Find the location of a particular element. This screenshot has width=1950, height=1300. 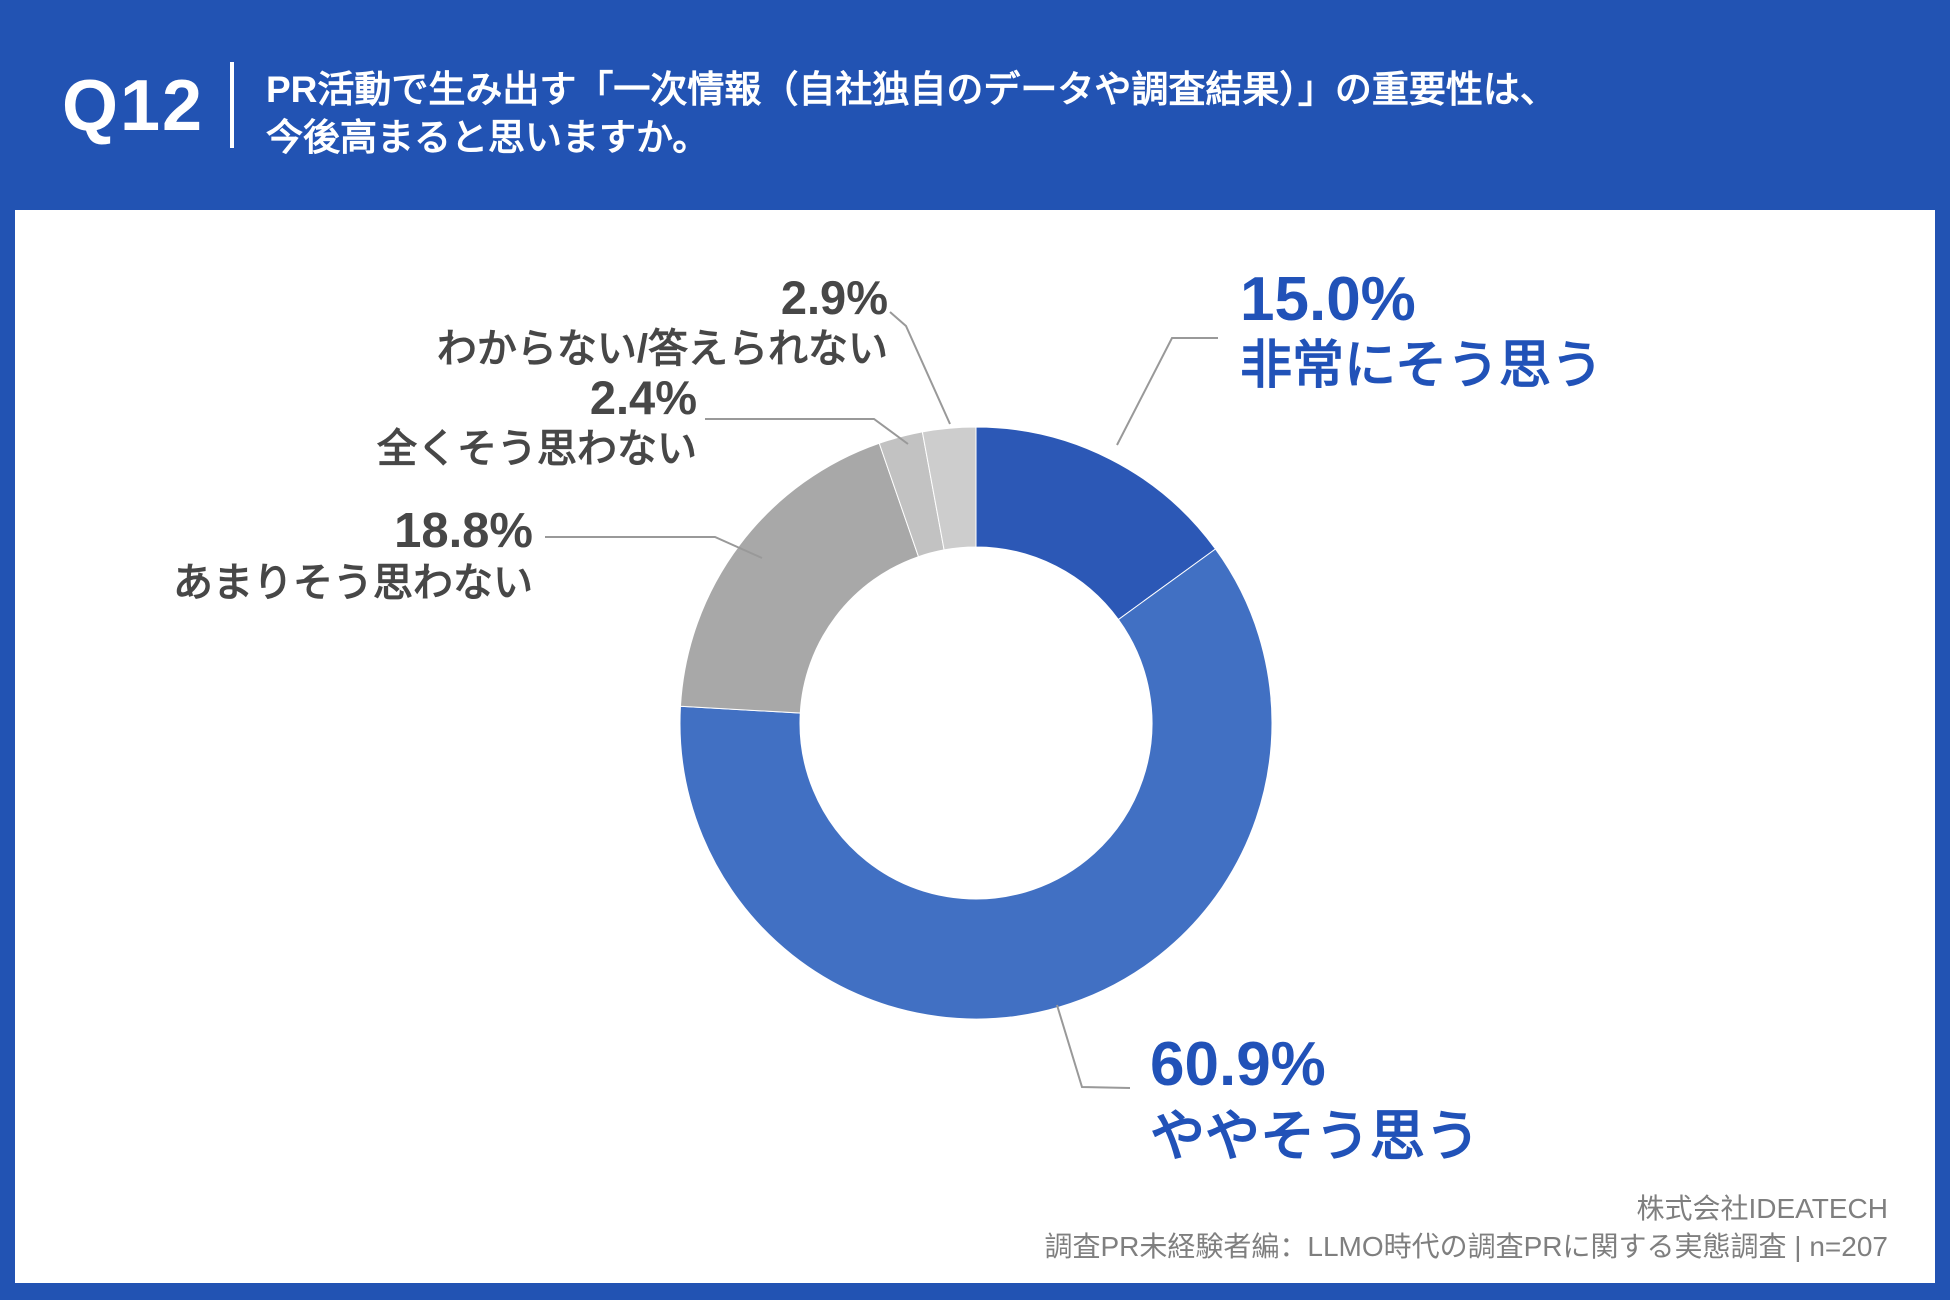

callout-strongly-disagree-value: 2.4% is located at coordinates (643, 397).